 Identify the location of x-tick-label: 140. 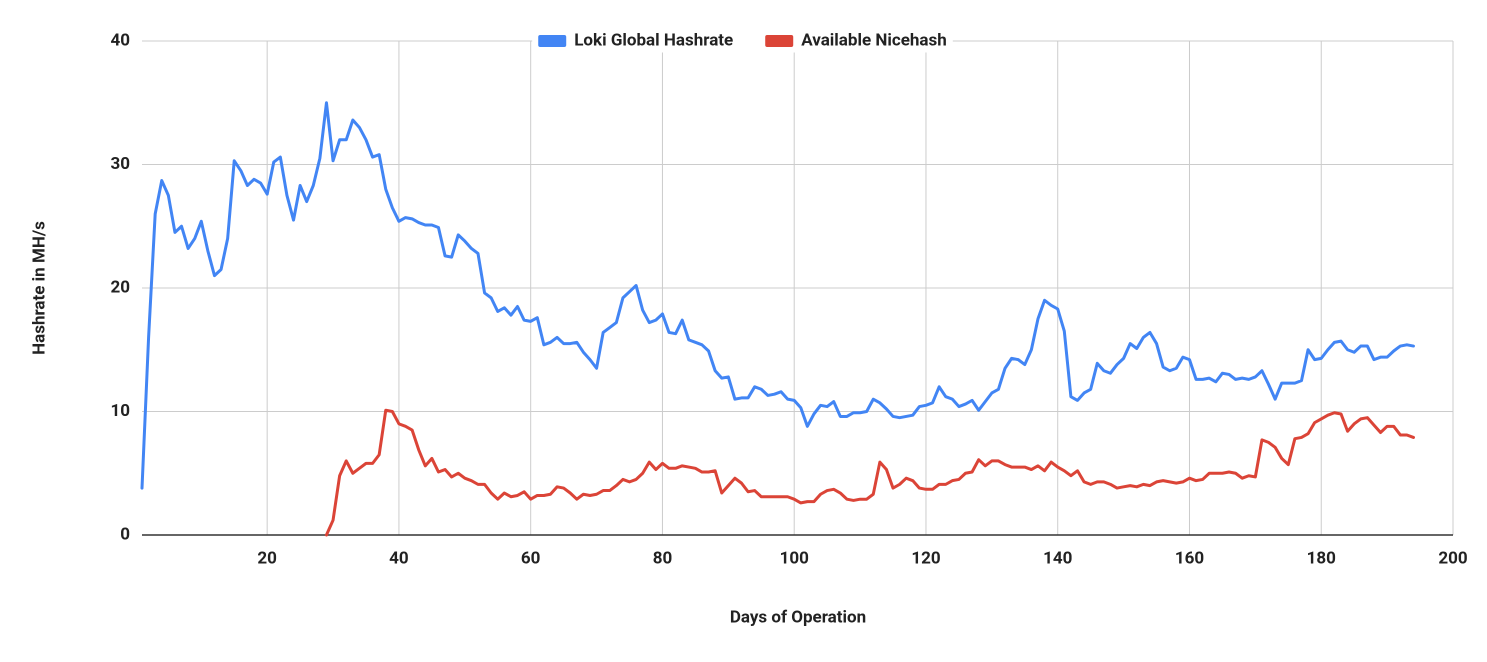
(1057, 558).